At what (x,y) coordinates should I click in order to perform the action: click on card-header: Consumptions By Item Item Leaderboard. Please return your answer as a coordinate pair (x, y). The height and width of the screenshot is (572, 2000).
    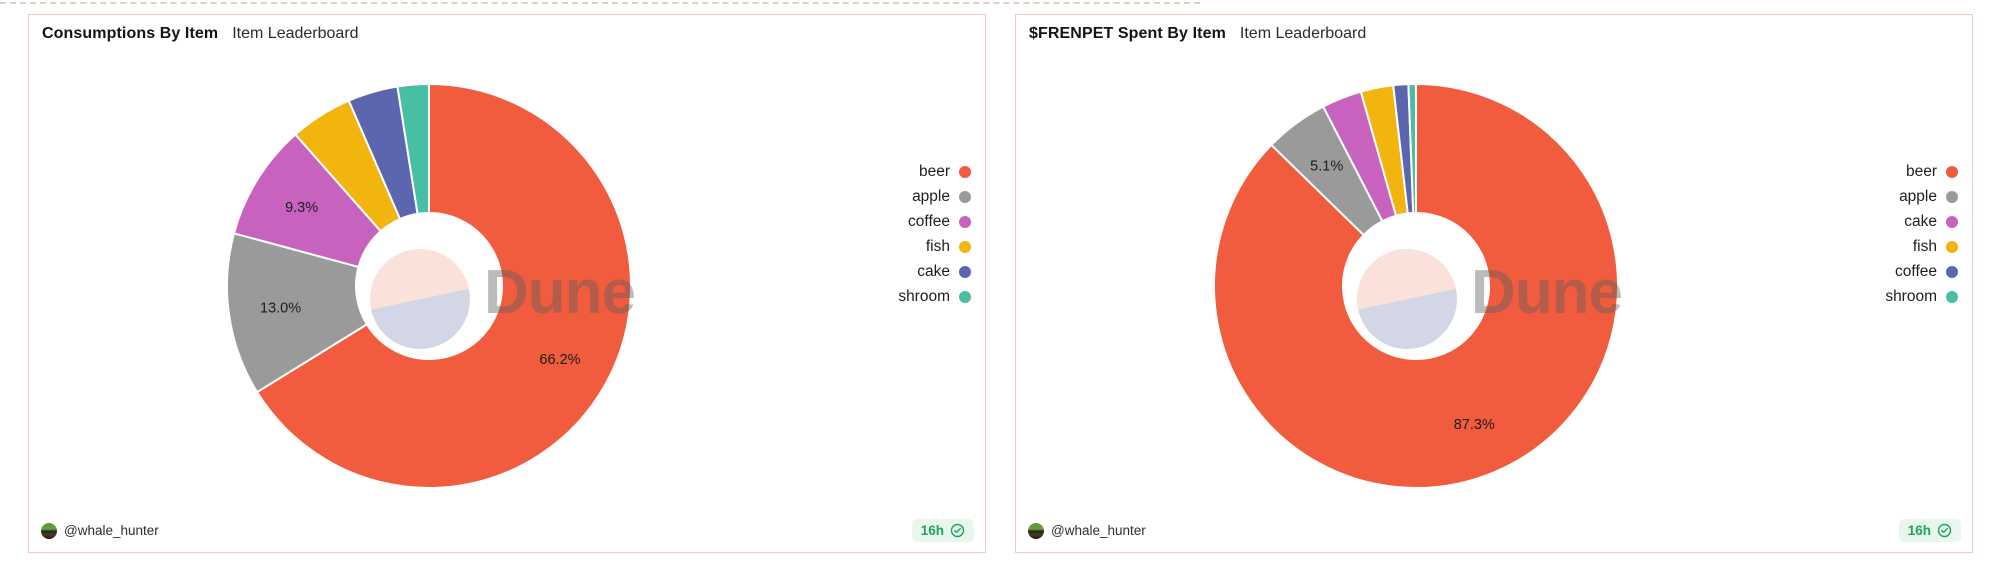
    Looking at the image, I should click on (507, 34).